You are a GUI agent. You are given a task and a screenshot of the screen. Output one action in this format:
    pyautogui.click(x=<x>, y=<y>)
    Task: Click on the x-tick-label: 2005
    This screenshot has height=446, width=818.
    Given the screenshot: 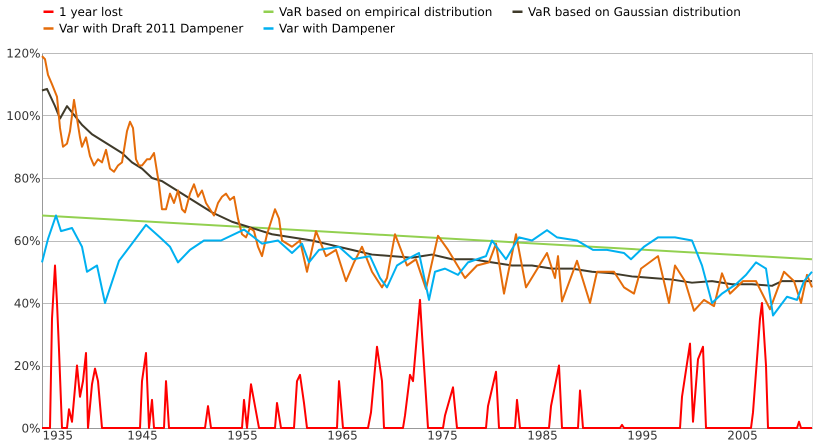 What is the action you would take?
    pyautogui.click(x=742, y=435)
    